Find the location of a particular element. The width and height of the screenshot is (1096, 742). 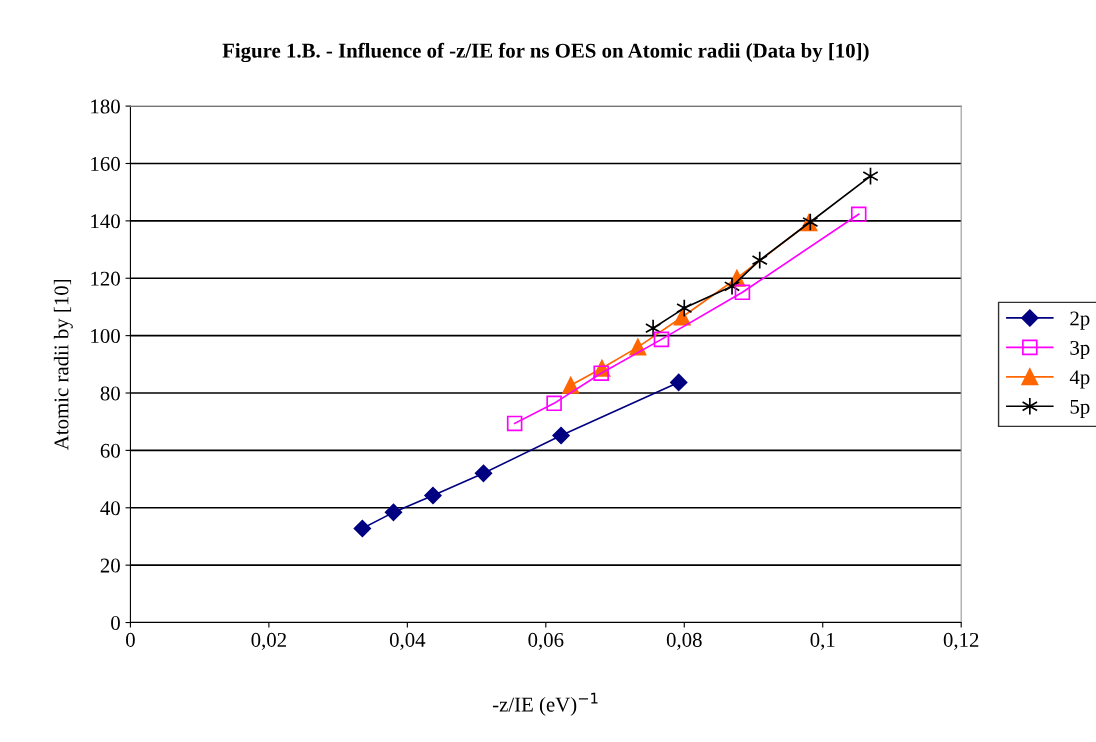

y-tick-label: 100 is located at coordinates (105, 336).